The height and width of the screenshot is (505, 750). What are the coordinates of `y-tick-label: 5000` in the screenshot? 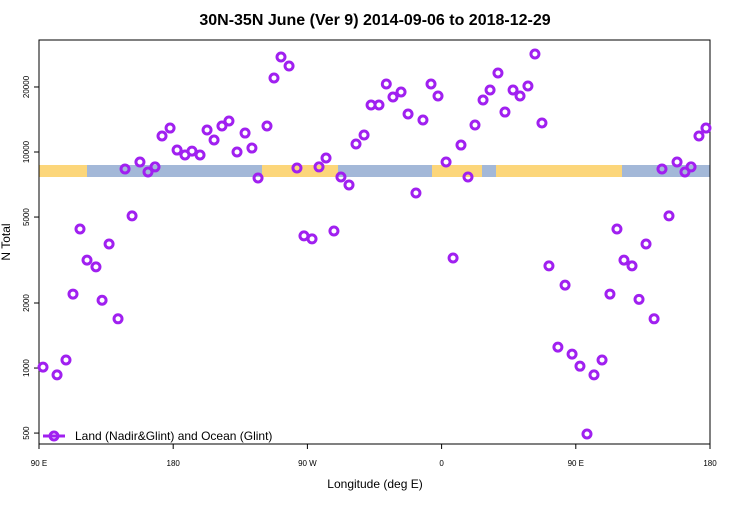 It's located at (26, 217).